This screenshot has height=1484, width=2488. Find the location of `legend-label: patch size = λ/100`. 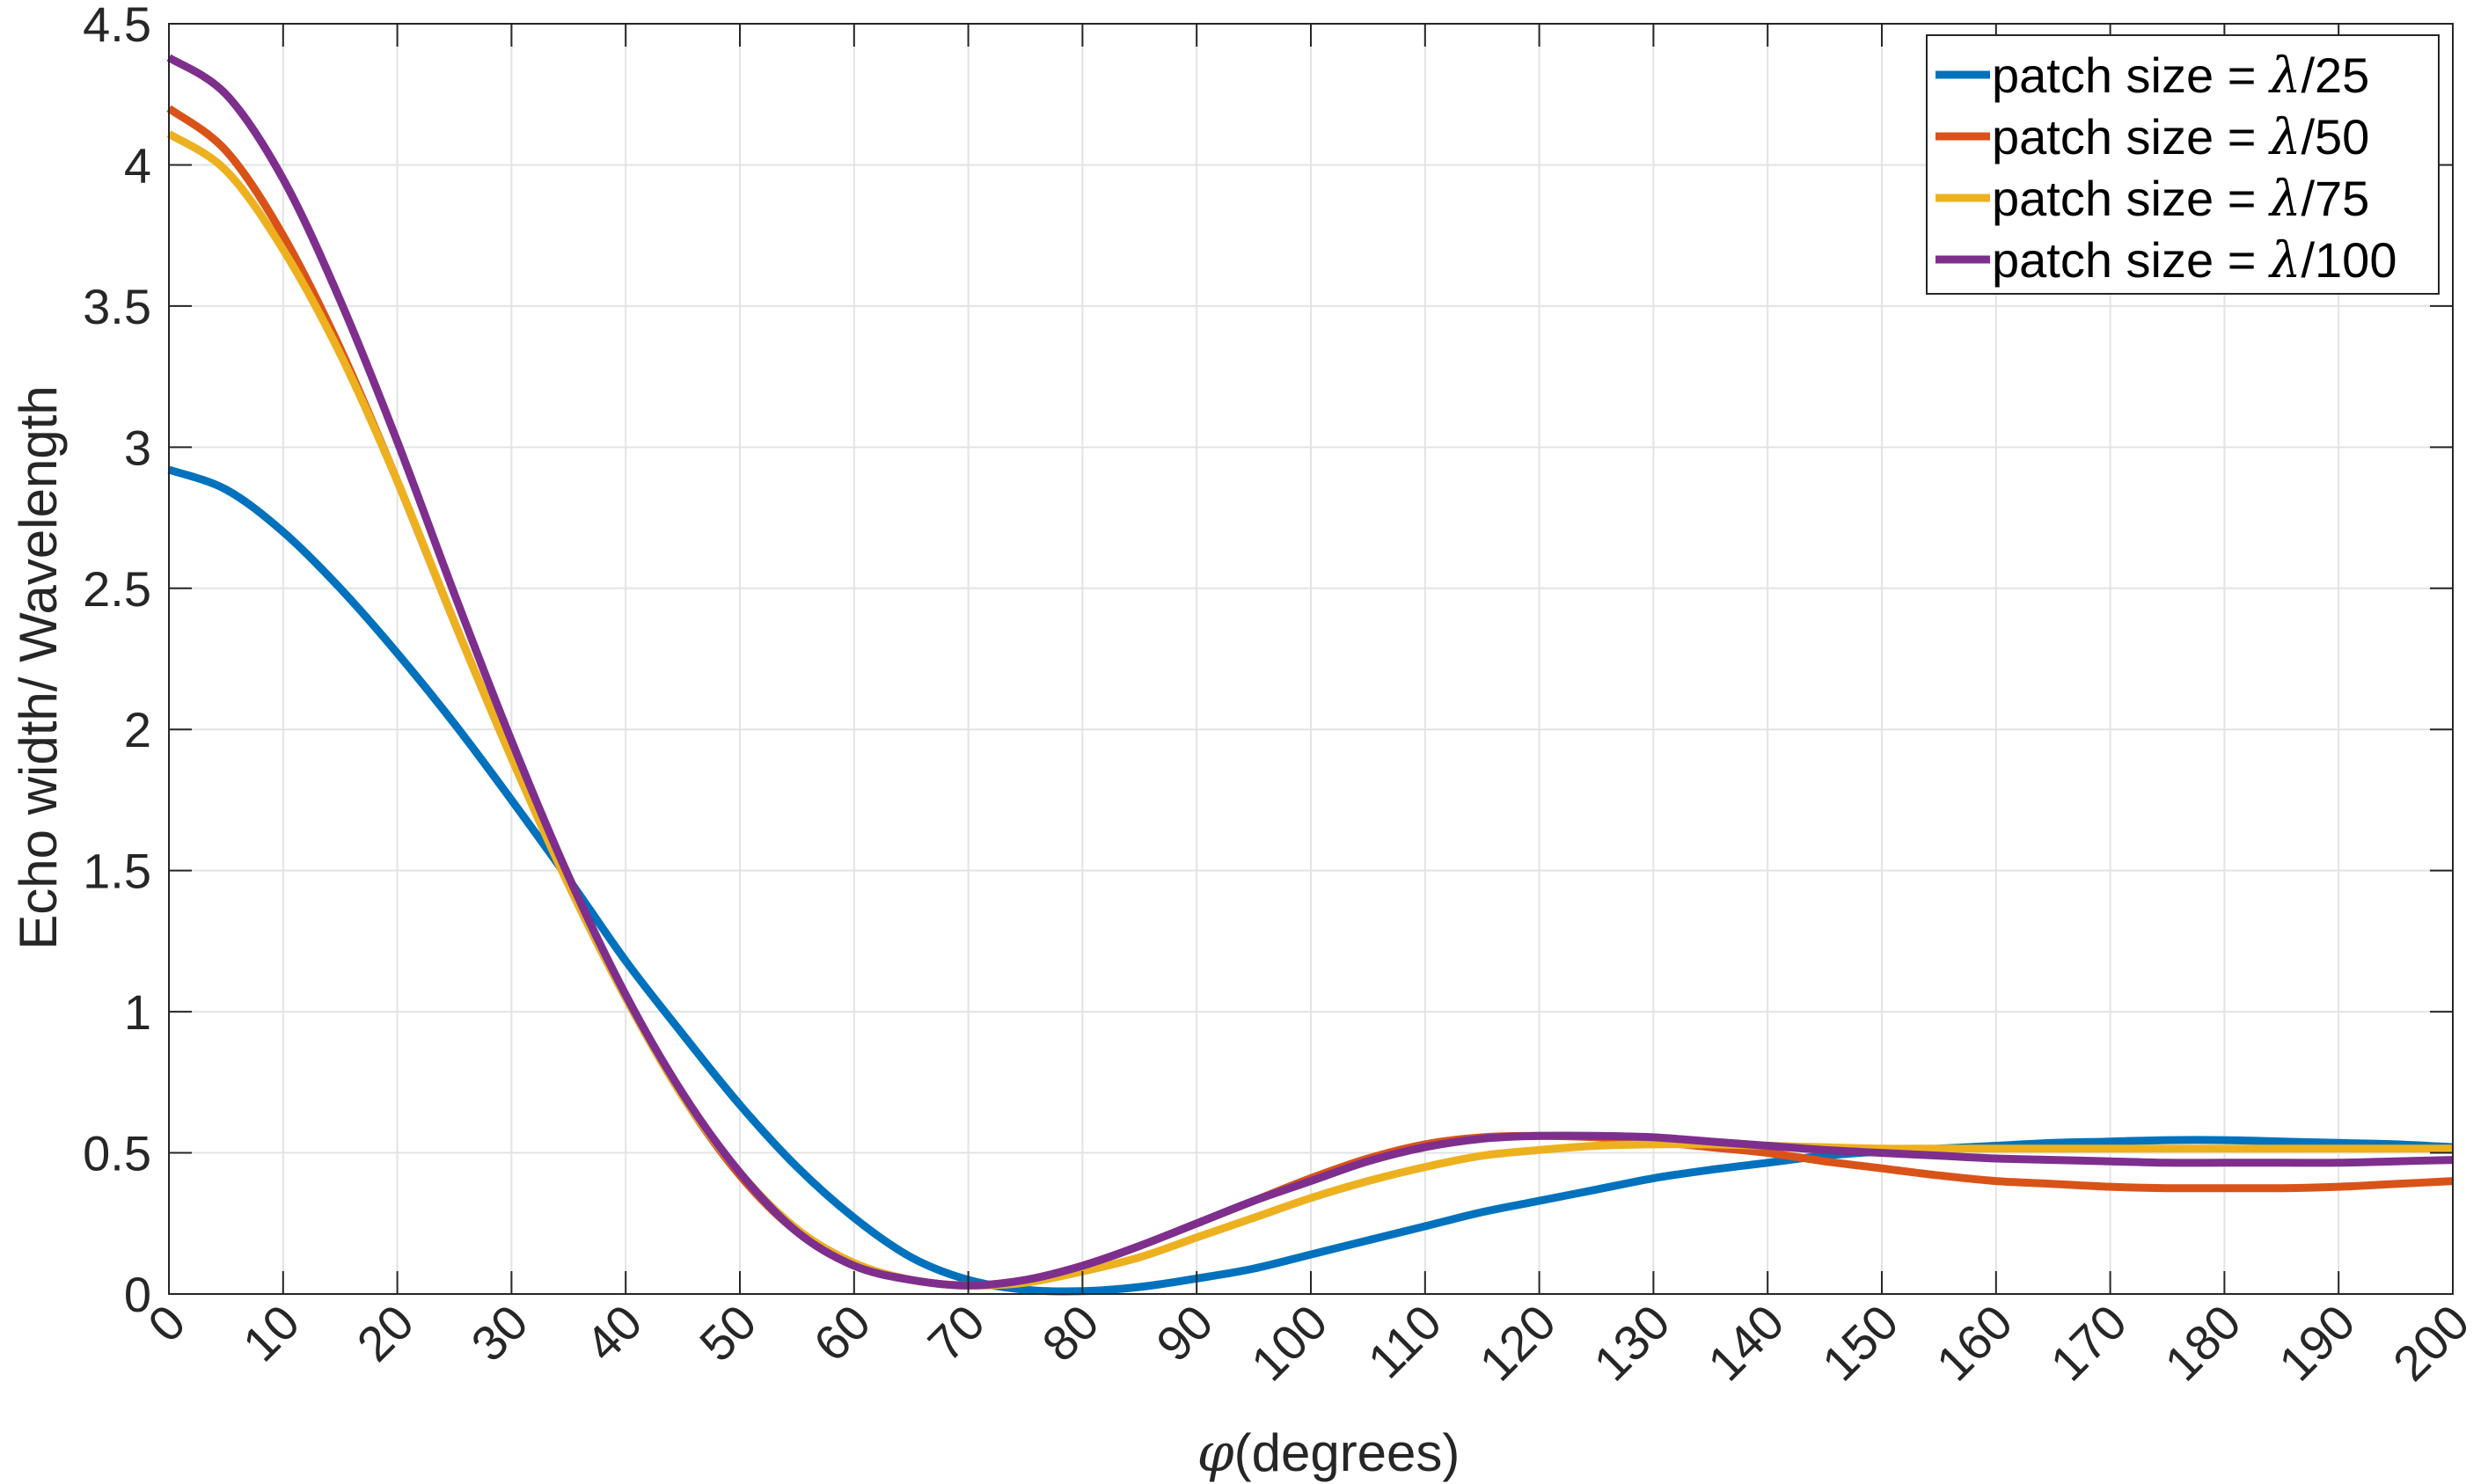

legend-label: patch size = λ/100 is located at coordinates (2194, 260).